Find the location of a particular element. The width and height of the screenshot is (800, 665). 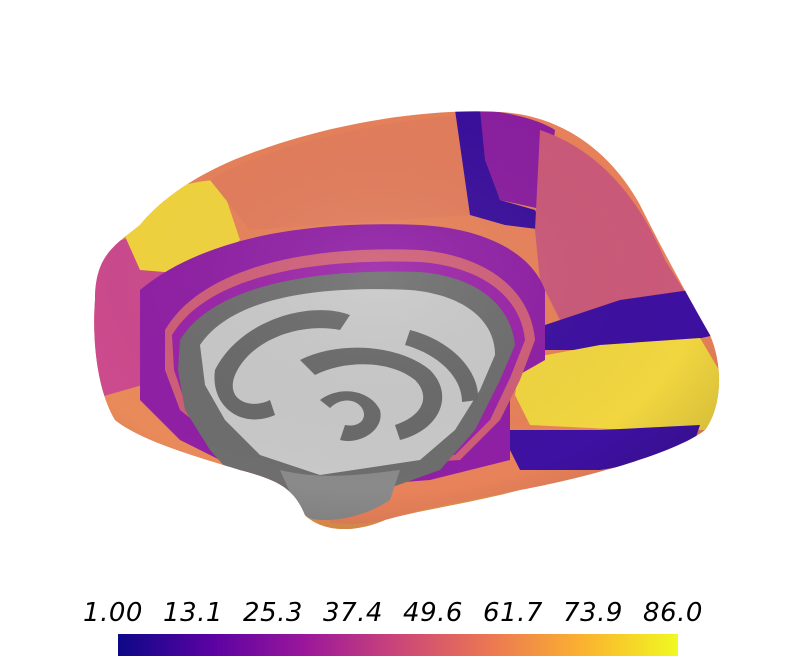

colorbar-tick-label: 73.9 is located at coordinates (593, 613).